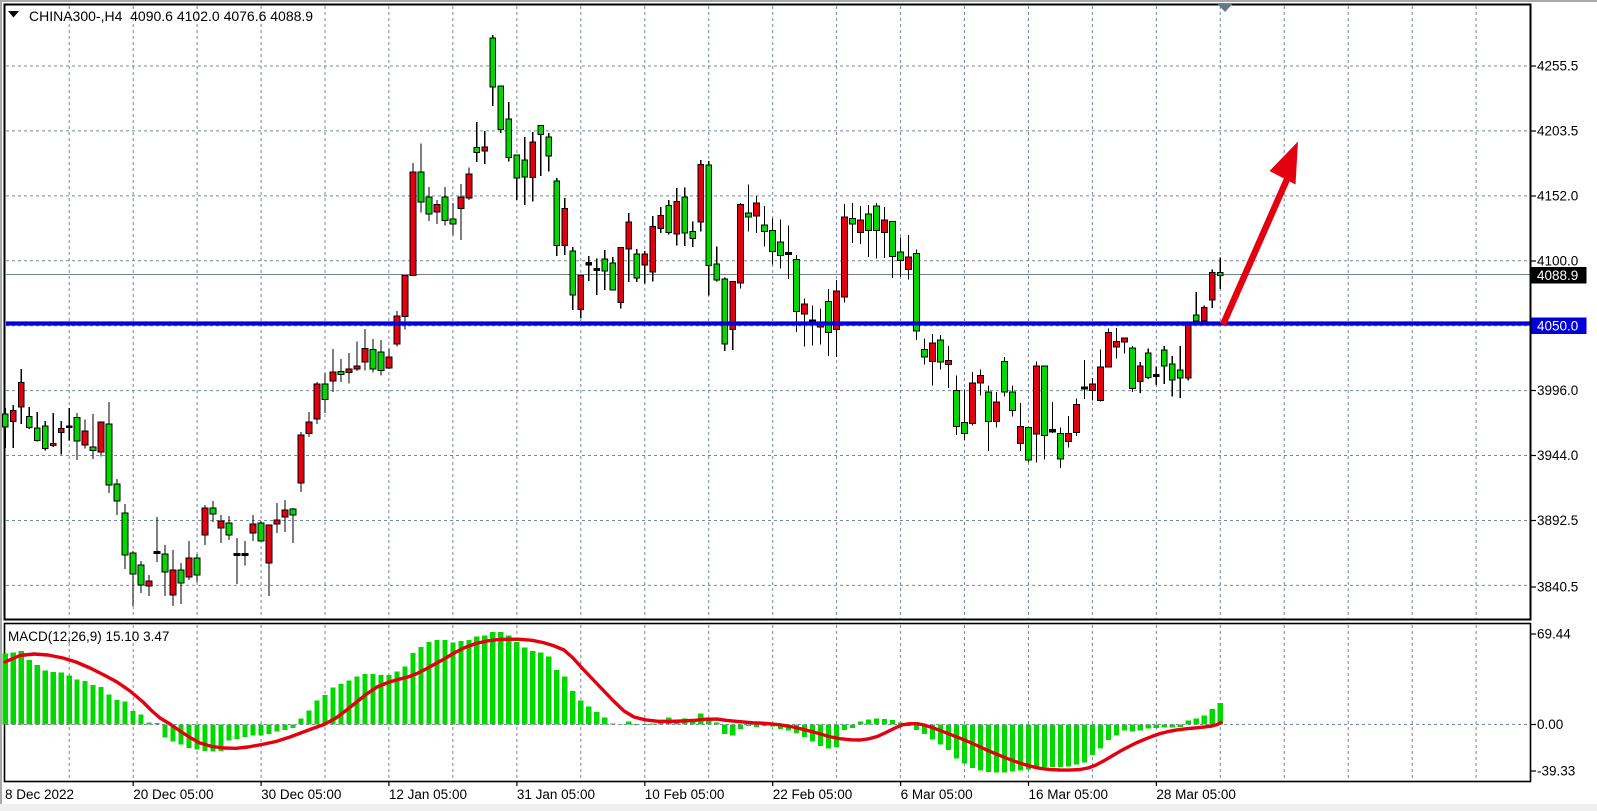 The height and width of the screenshot is (811, 1597). I want to click on svg-text: 10 Feb 05:00, so click(685, 794).